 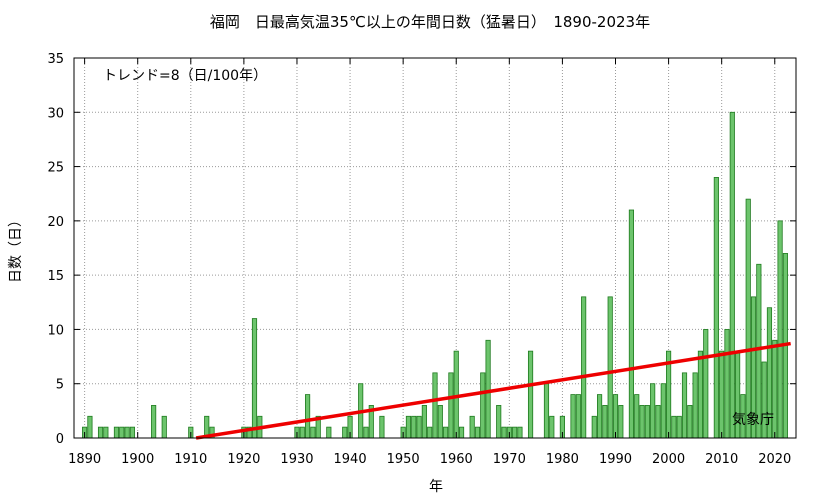 I want to click on x-tick-label: 1890, so click(x=84, y=459).